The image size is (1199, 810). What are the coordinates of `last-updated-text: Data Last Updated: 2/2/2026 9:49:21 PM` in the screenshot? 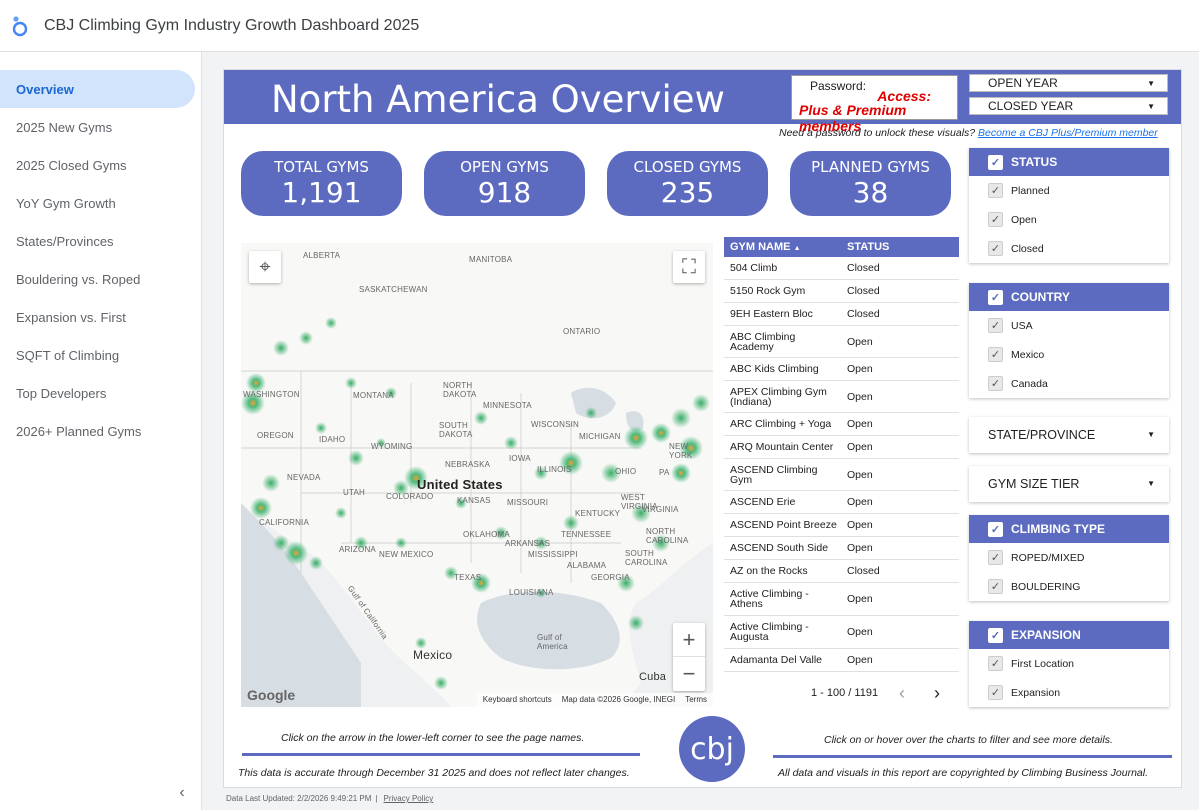 It's located at (299, 798).